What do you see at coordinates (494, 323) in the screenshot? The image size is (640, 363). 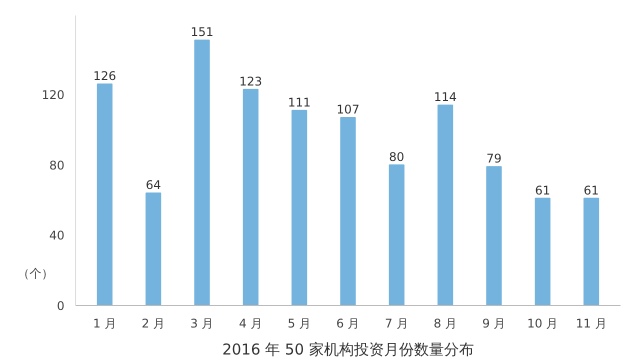 I see `x-tick-label: 9 月` at bounding box center [494, 323].